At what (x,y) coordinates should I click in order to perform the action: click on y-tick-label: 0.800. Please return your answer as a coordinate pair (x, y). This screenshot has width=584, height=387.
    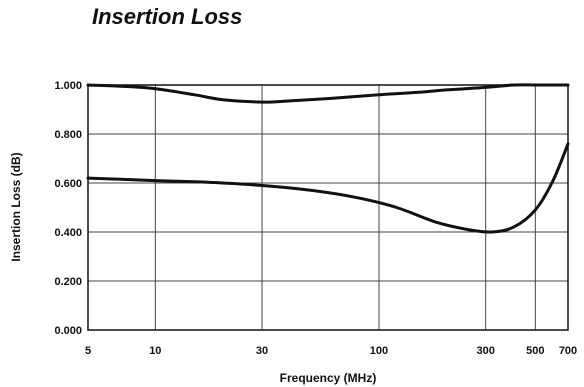
    Looking at the image, I should click on (68, 135).